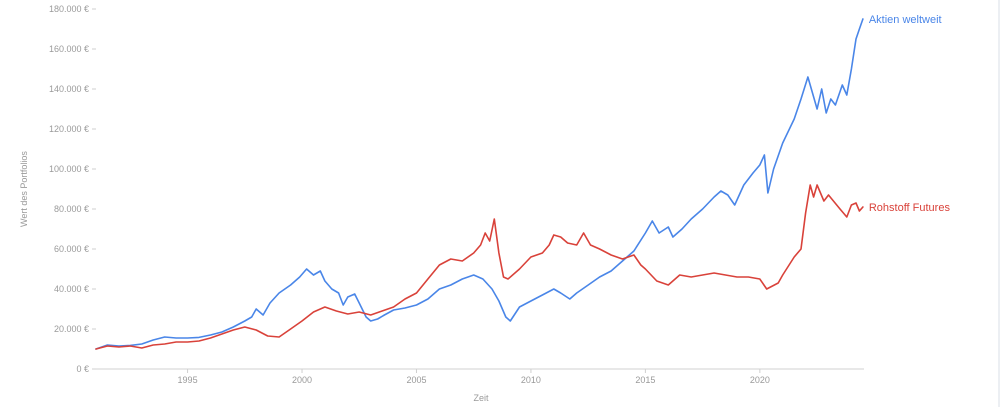 The height and width of the screenshot is (407, 1000). Describe the element at coordinates (474, 377) in the screenshot. I see `x-axis-ticks: 1995 2000 2005 2010 2015 2020` at that location.